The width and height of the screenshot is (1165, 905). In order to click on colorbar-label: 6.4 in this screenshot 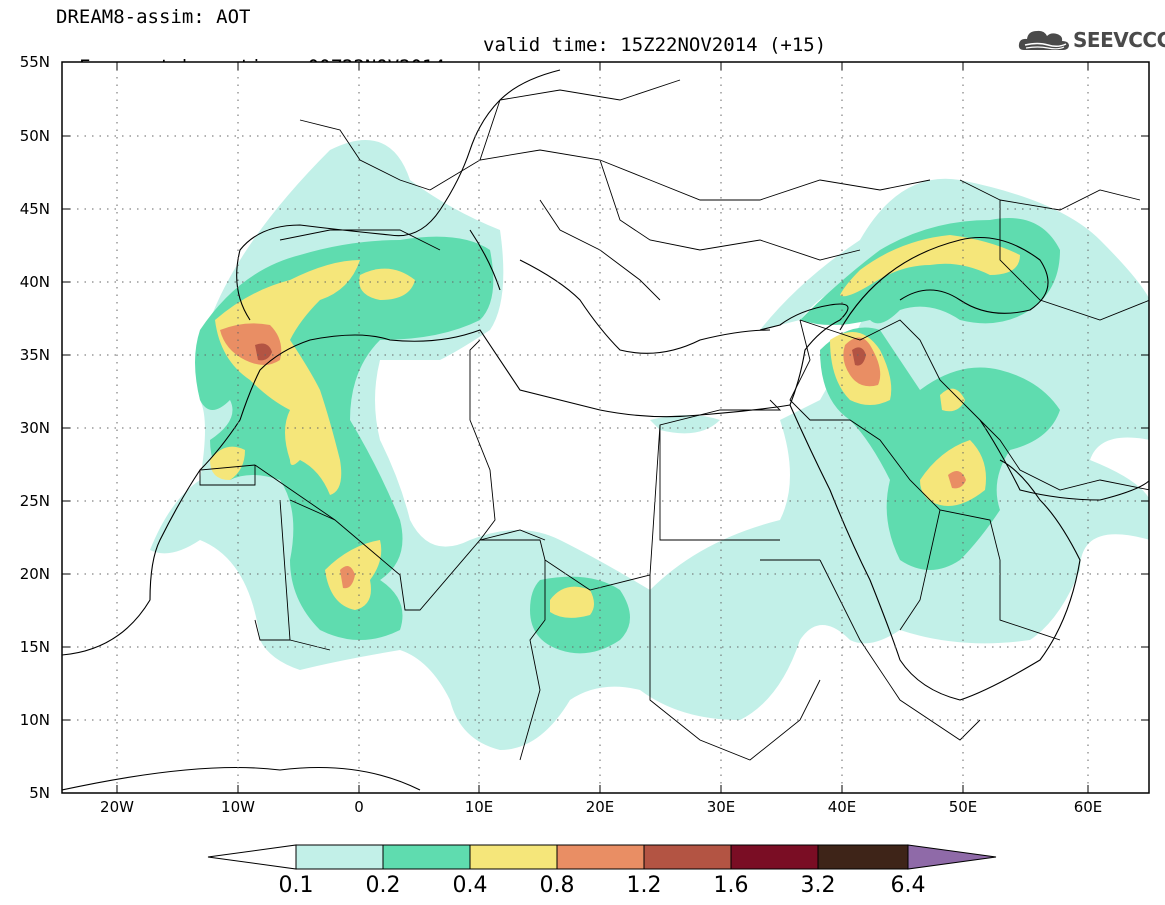, I will do `click(908, 885)`.